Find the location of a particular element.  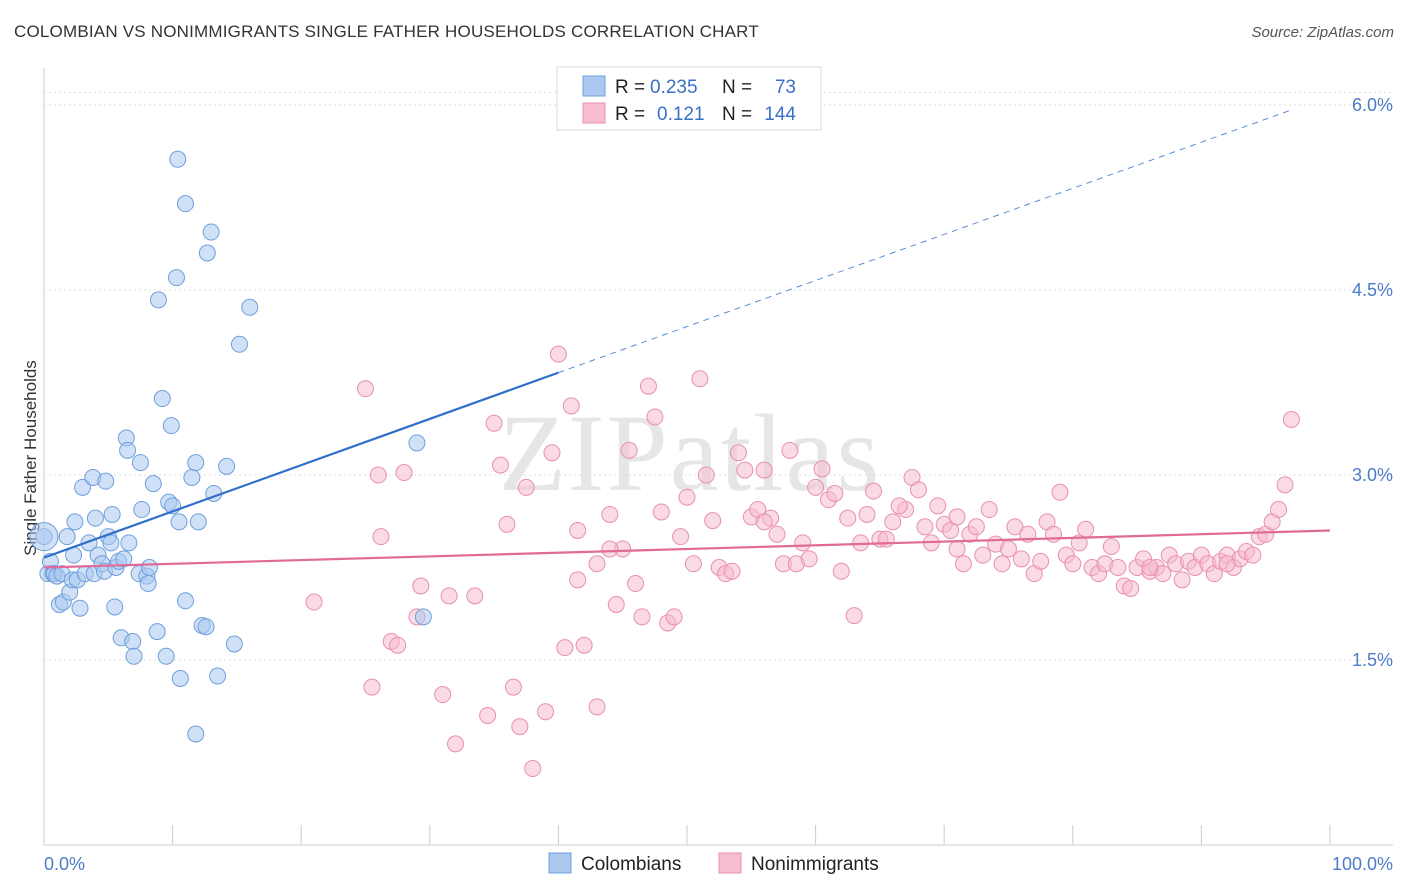

legend-r-label-blue: R = is located at coordinates (630, 87).